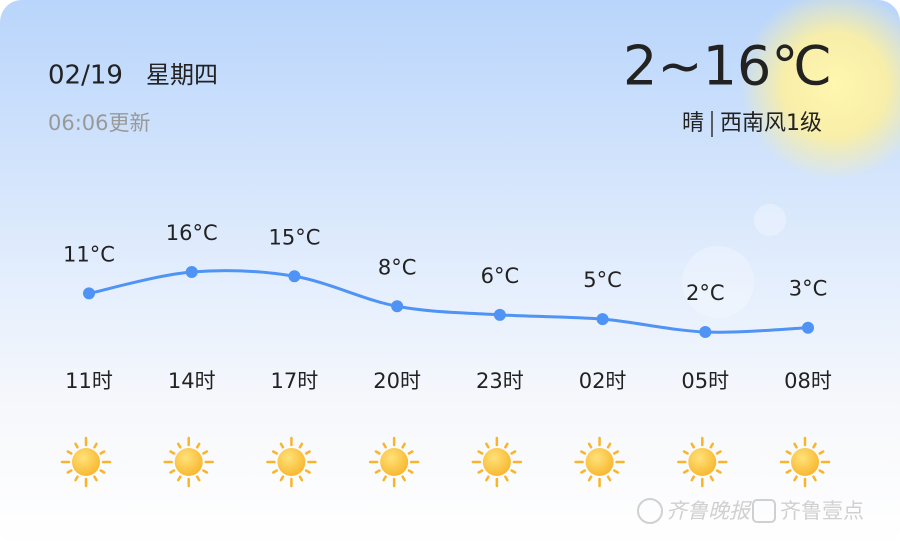 This screenshot has width=900, height=552. I want to click on temperature-label: 2°C, so click(705, 293).